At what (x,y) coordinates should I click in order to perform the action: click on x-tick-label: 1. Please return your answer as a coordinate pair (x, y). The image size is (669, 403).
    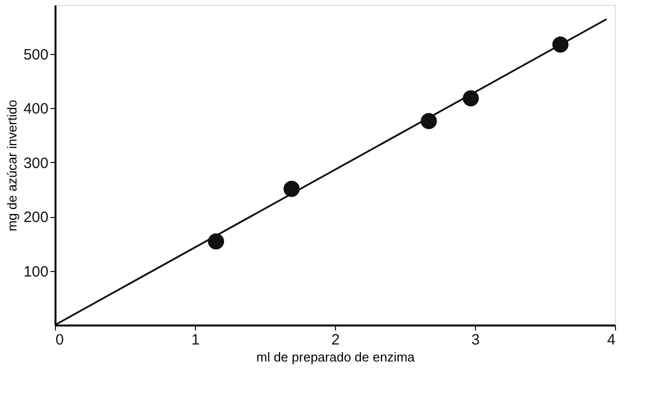
    Looking at the image, I should click on (195, 340).